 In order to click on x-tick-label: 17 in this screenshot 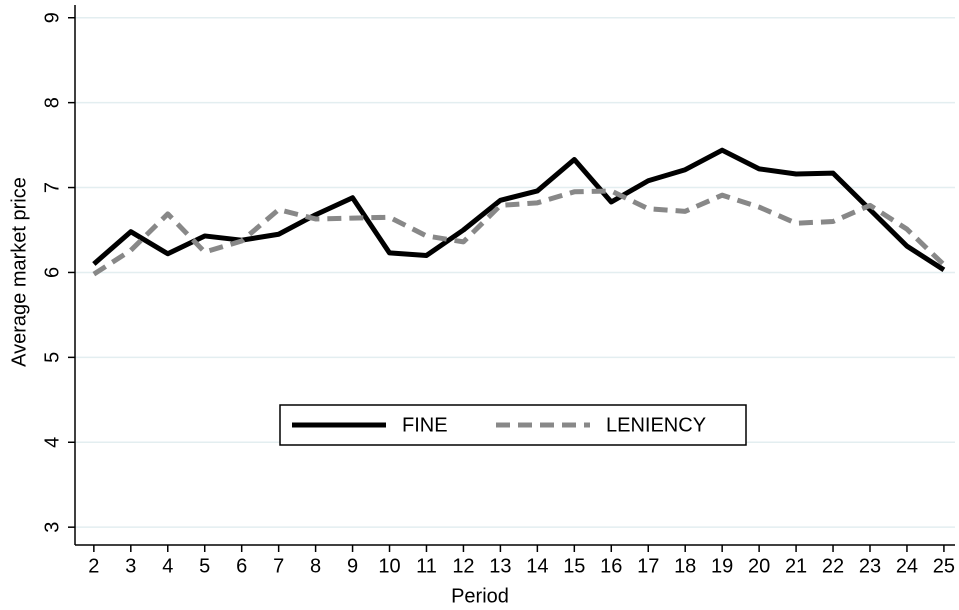, I will do `click(648, 566)`.